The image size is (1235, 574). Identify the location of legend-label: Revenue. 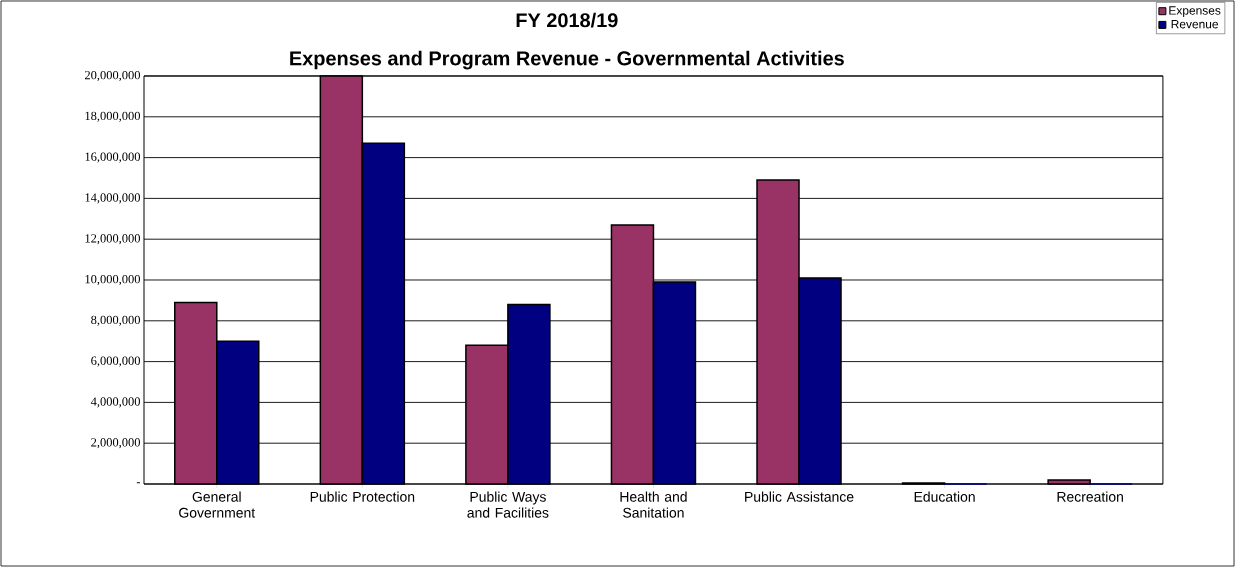
(1195, 24).